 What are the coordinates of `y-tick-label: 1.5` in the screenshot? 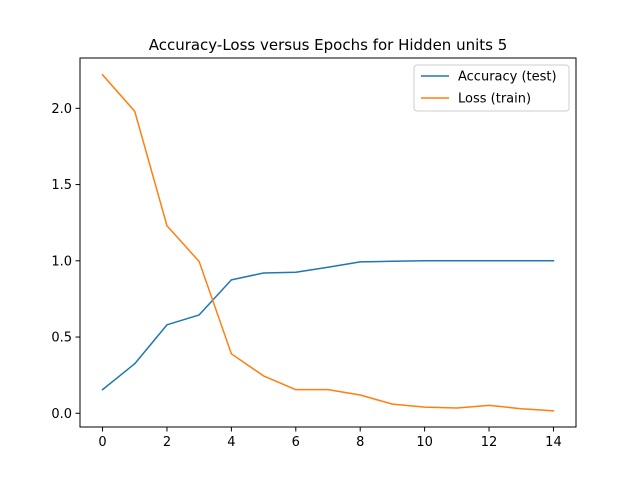 It's located at (61, 185).